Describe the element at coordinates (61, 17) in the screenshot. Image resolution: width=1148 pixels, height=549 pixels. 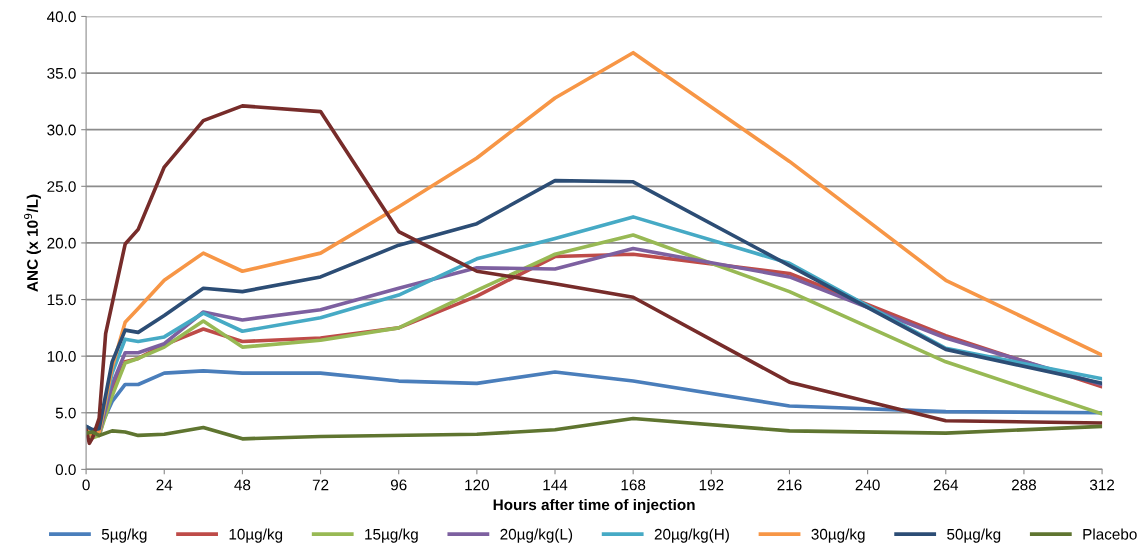
I see `y-tick-label: 40.0` at that location.